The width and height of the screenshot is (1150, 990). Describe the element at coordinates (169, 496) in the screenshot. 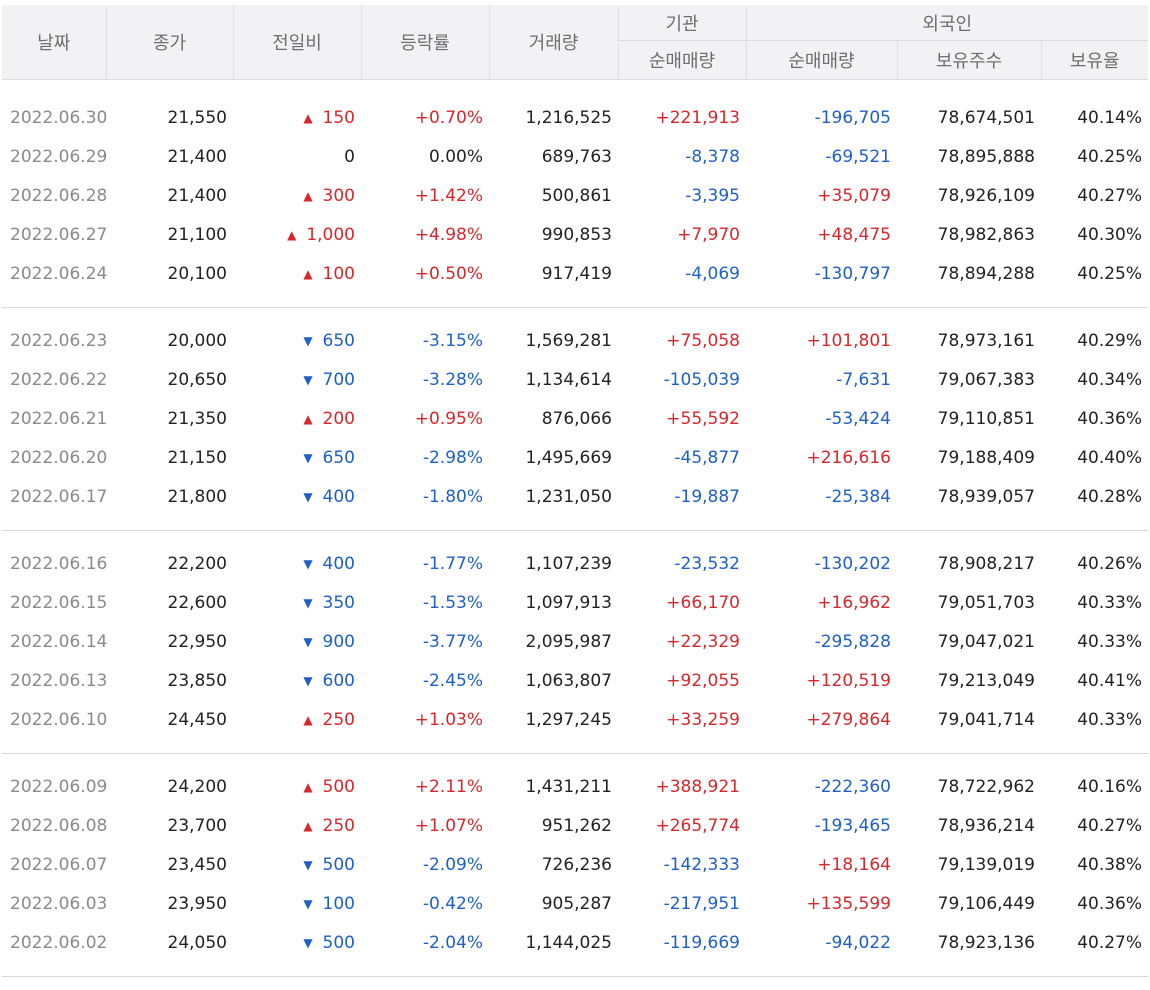

I see `close-cell: 21,800` at that location.